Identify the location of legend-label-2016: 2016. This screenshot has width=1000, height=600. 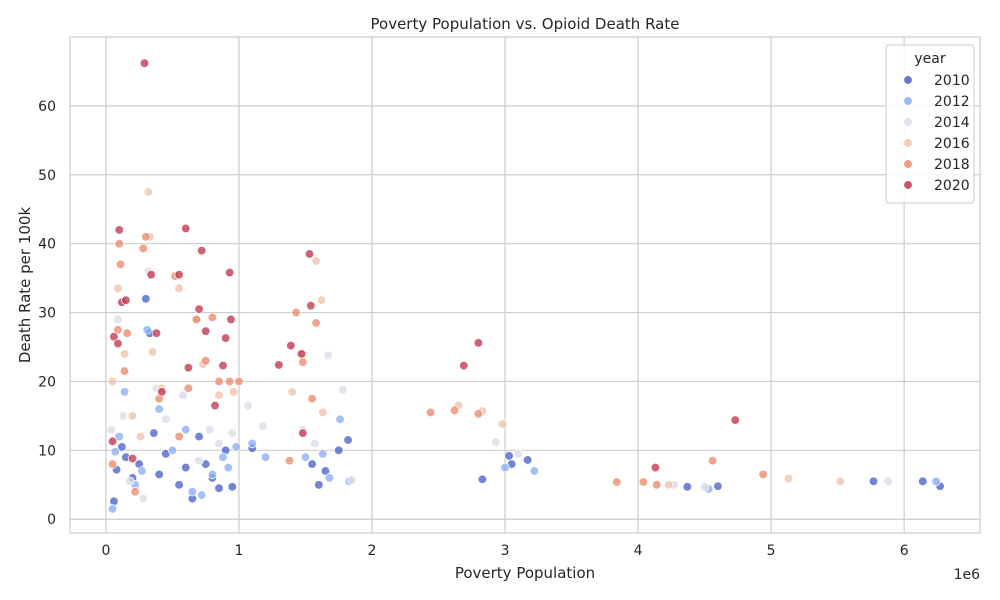
(952, 144).